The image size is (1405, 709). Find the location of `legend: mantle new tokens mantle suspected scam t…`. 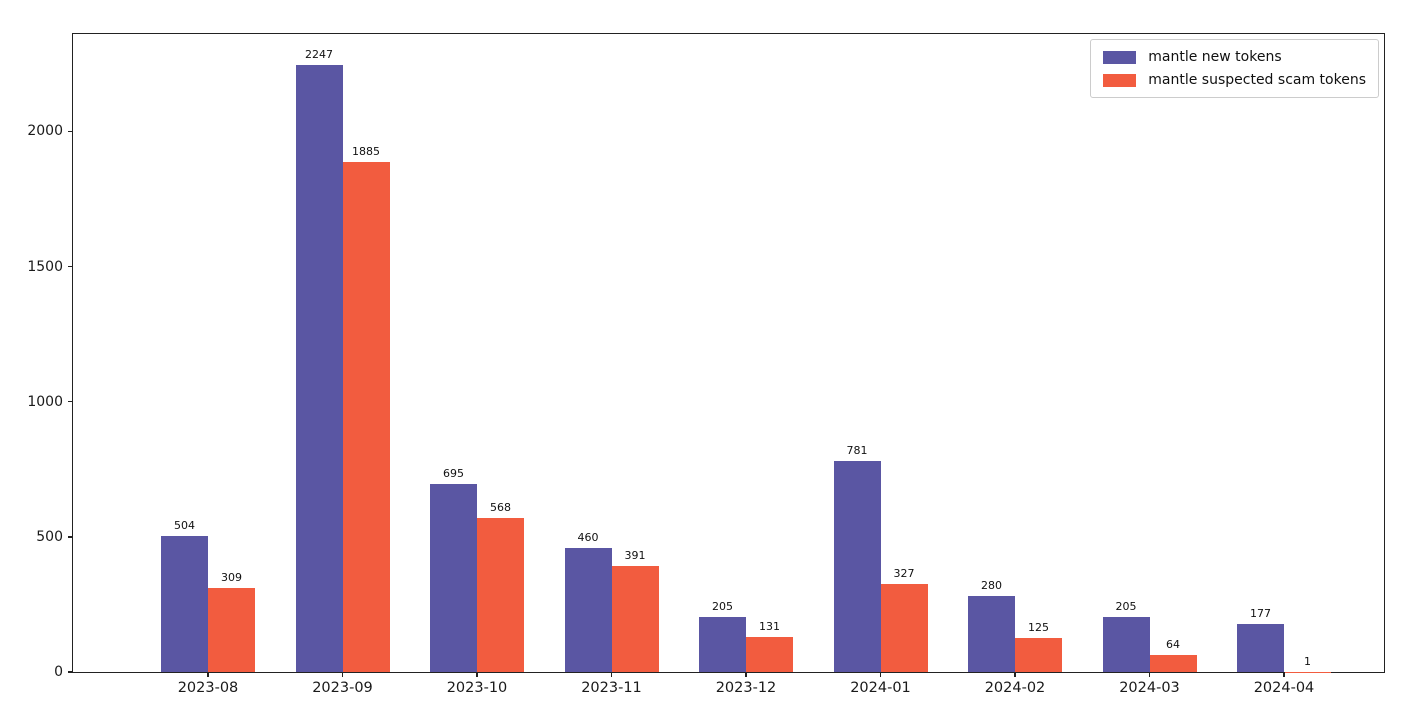

legend: mantle new tokens mantle suspected scam t… is located at coordinates (1234, 69).